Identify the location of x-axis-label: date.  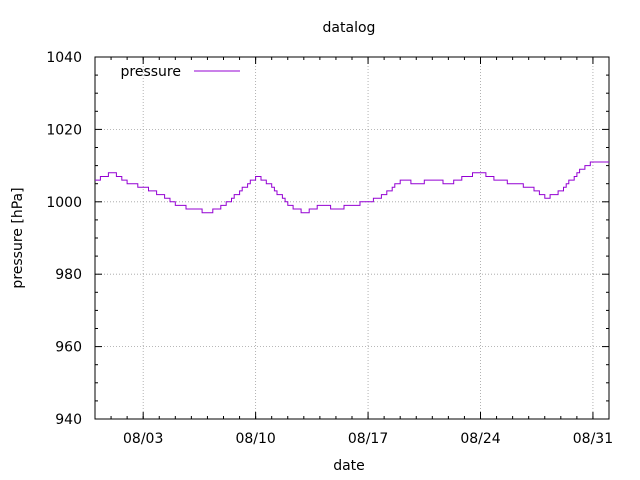
(349, 466).